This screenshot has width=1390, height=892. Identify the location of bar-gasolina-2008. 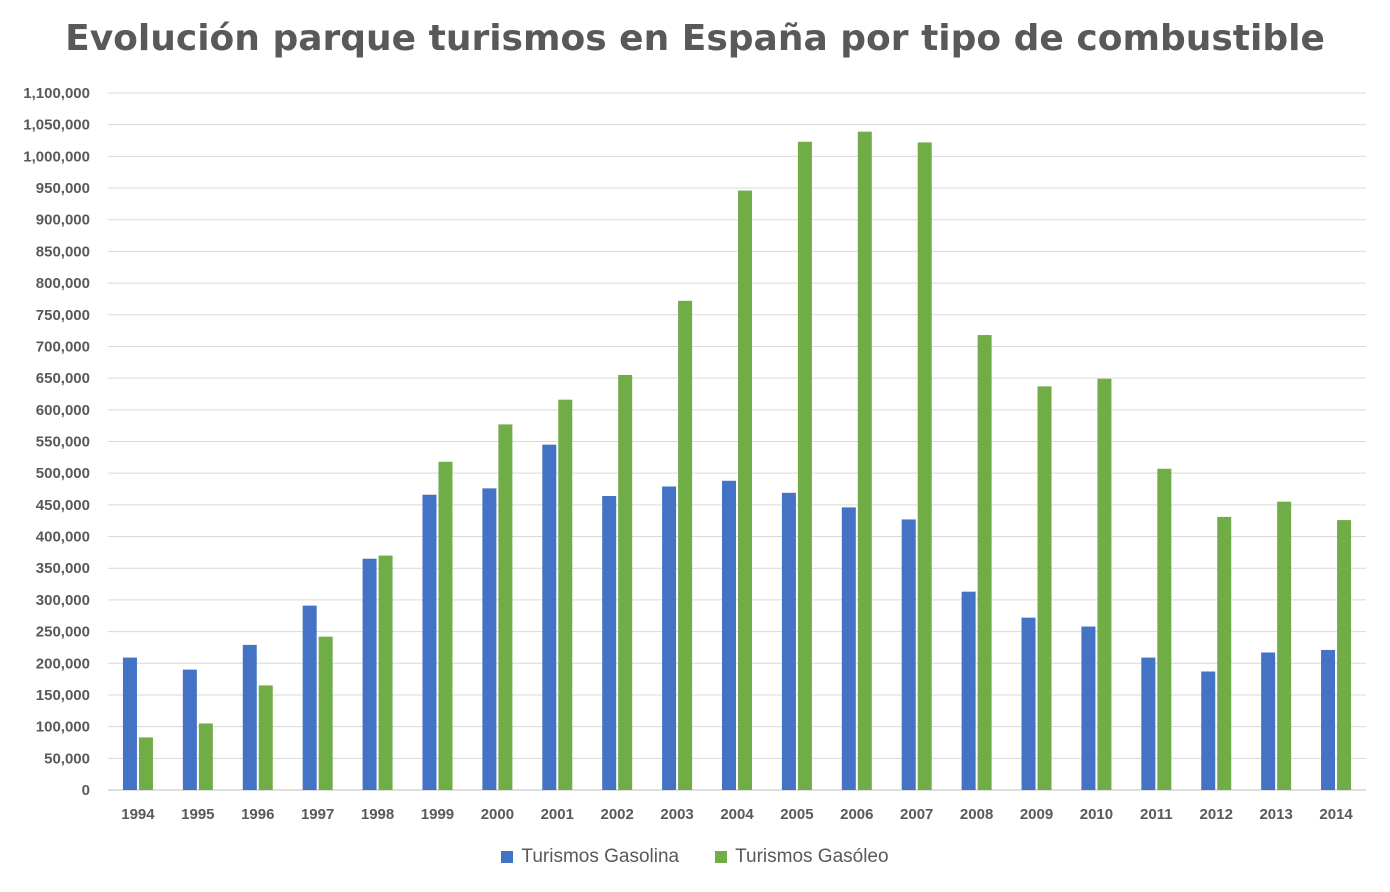
(968, 690).